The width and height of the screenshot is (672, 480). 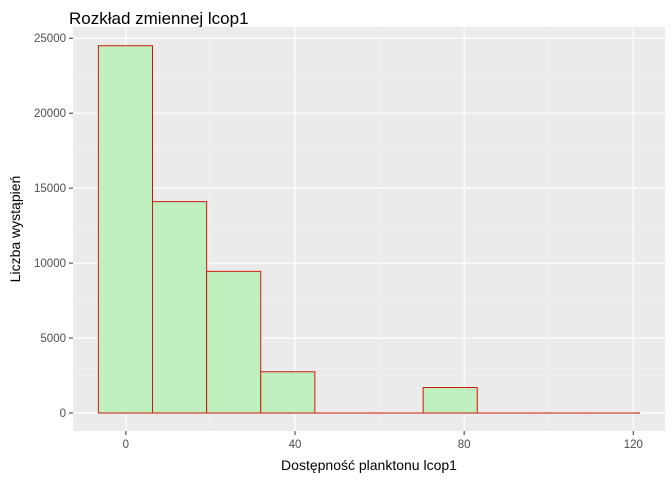 What do you see at coordinates (633, 445) in the screenshot?
I see `x-tick-label: 120` at bounding box center [633, 445].